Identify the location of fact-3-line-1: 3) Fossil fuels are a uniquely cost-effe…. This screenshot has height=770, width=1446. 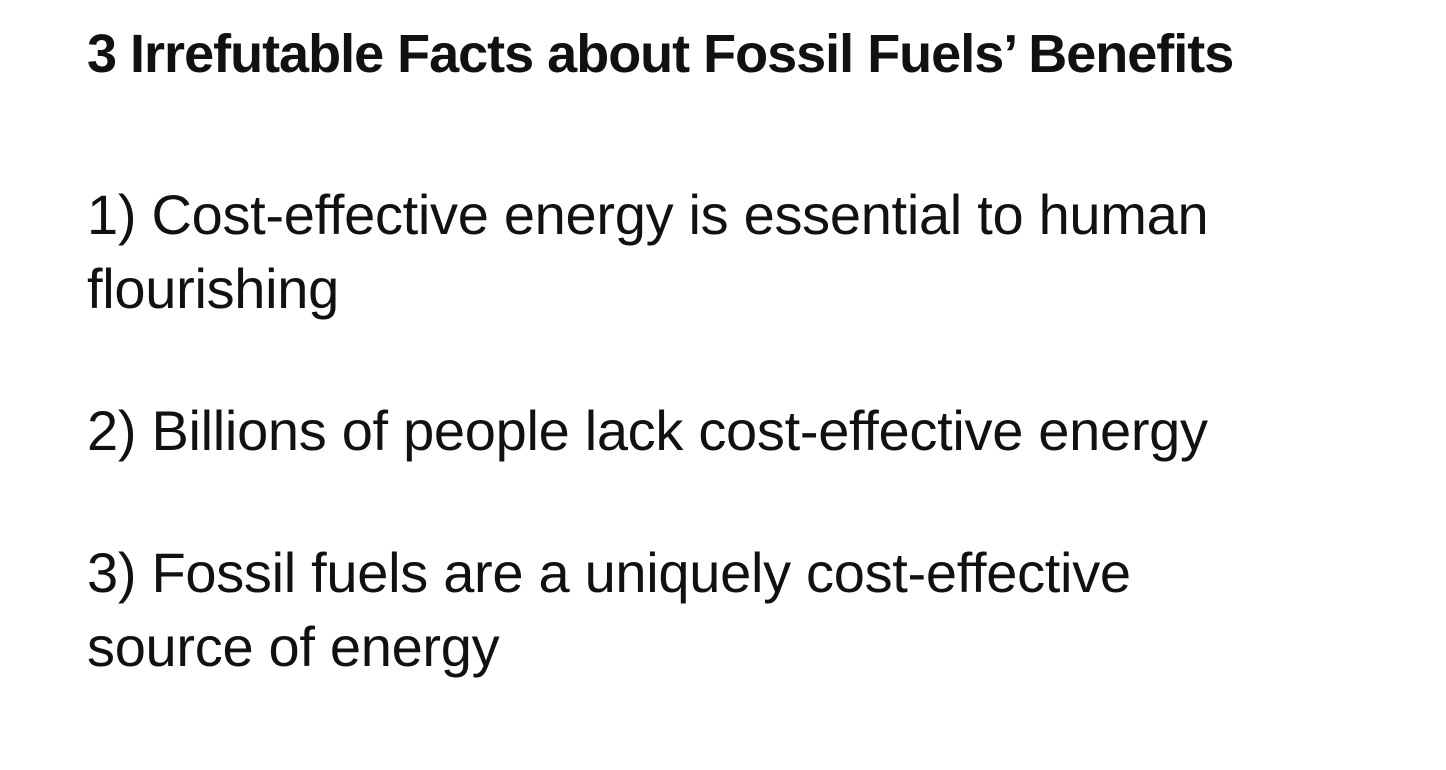
(609, 572).